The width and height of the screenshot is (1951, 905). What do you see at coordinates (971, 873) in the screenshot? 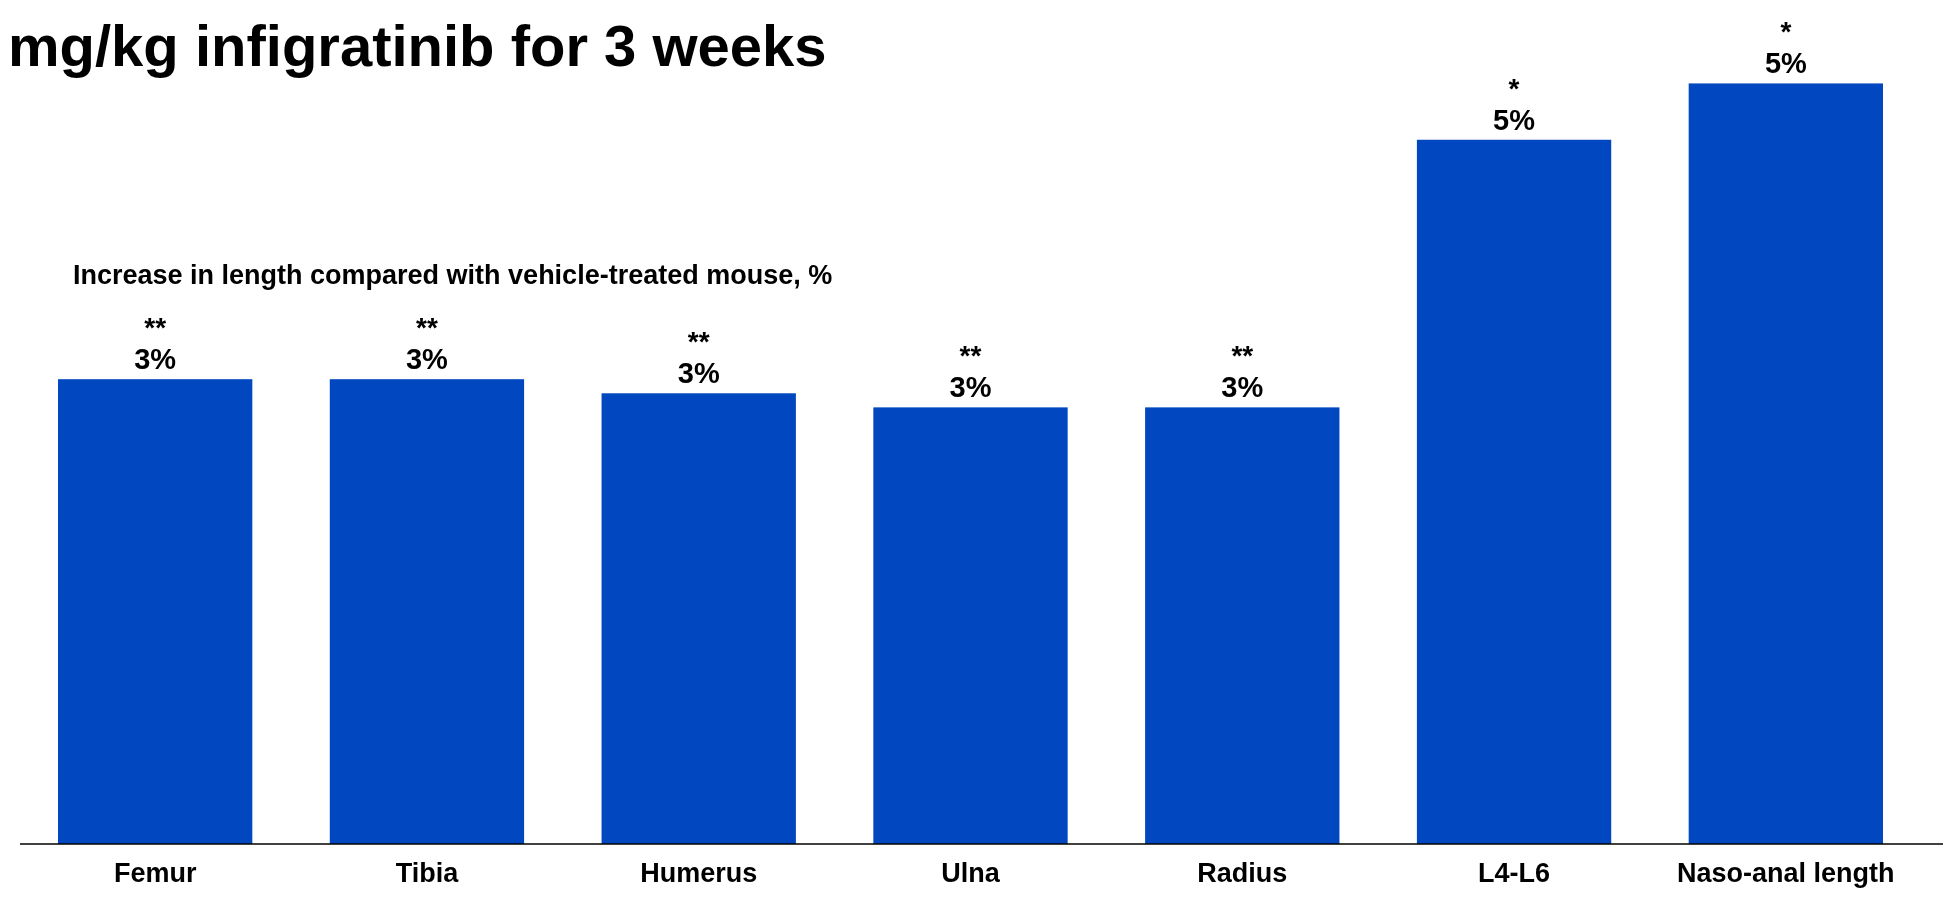
I see `x-tick-label: Ulna` at bounding box center [971, 873].